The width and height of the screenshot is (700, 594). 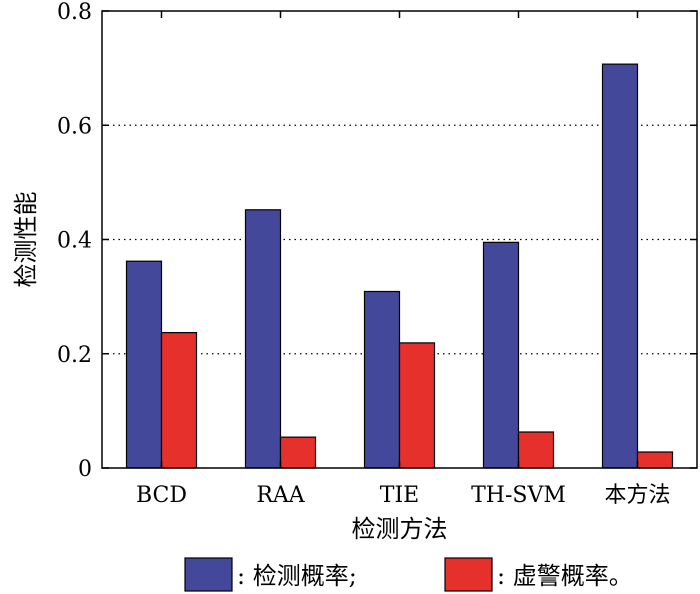 I want to click on x-tick-label: TIE, so click(x=399, y=495).